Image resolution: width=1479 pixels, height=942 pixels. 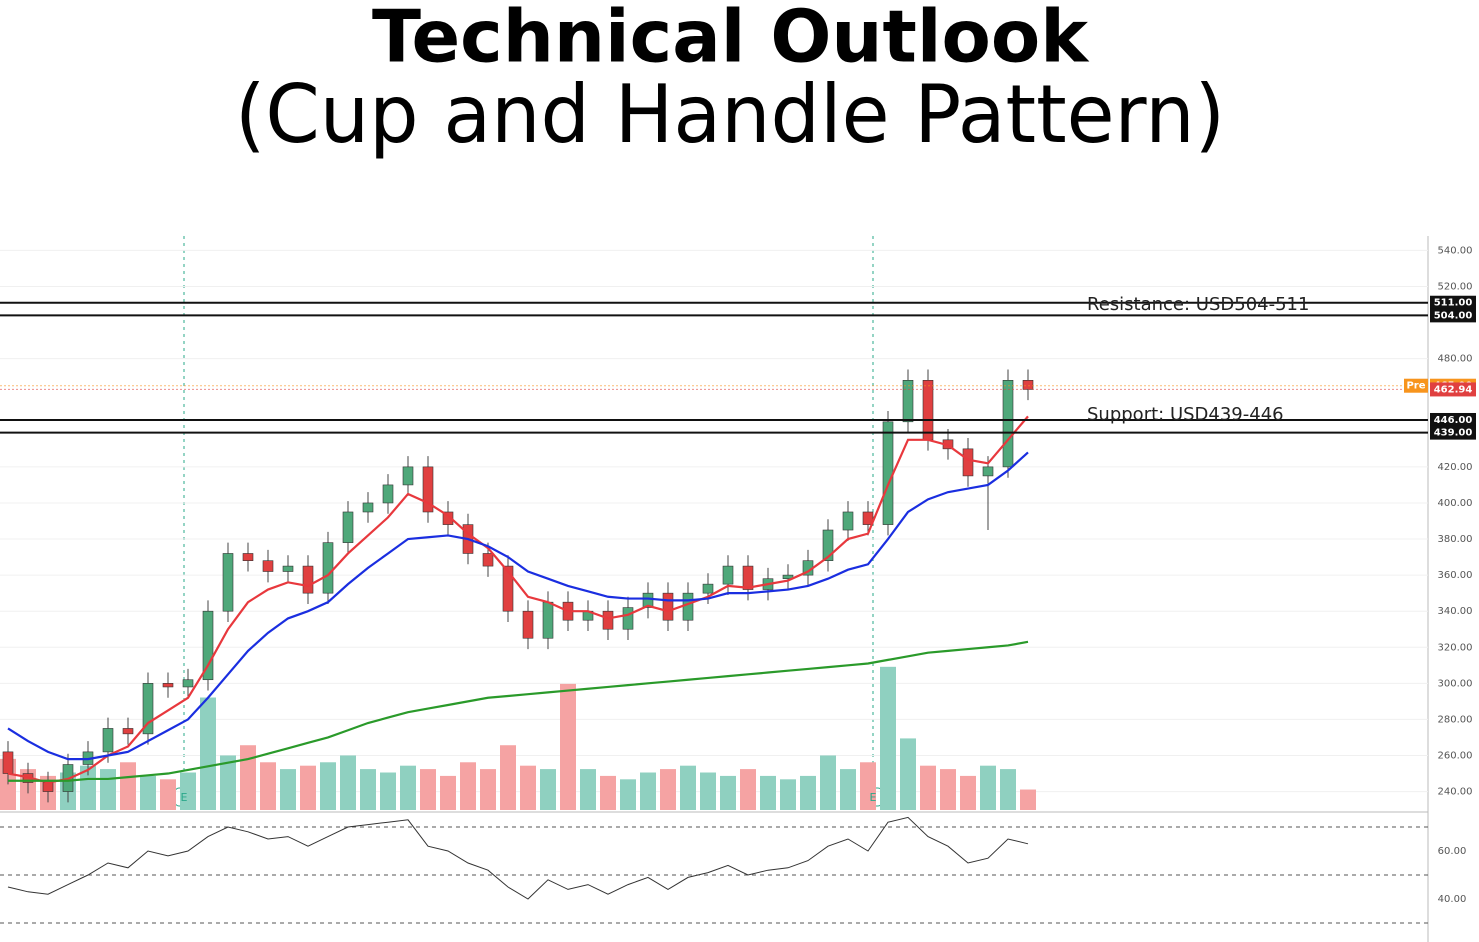 What do you see at coordinates (1455, 359) in the screenshot?
I see `y-tick-label: 480.00` at bounding box center [1455, 359].